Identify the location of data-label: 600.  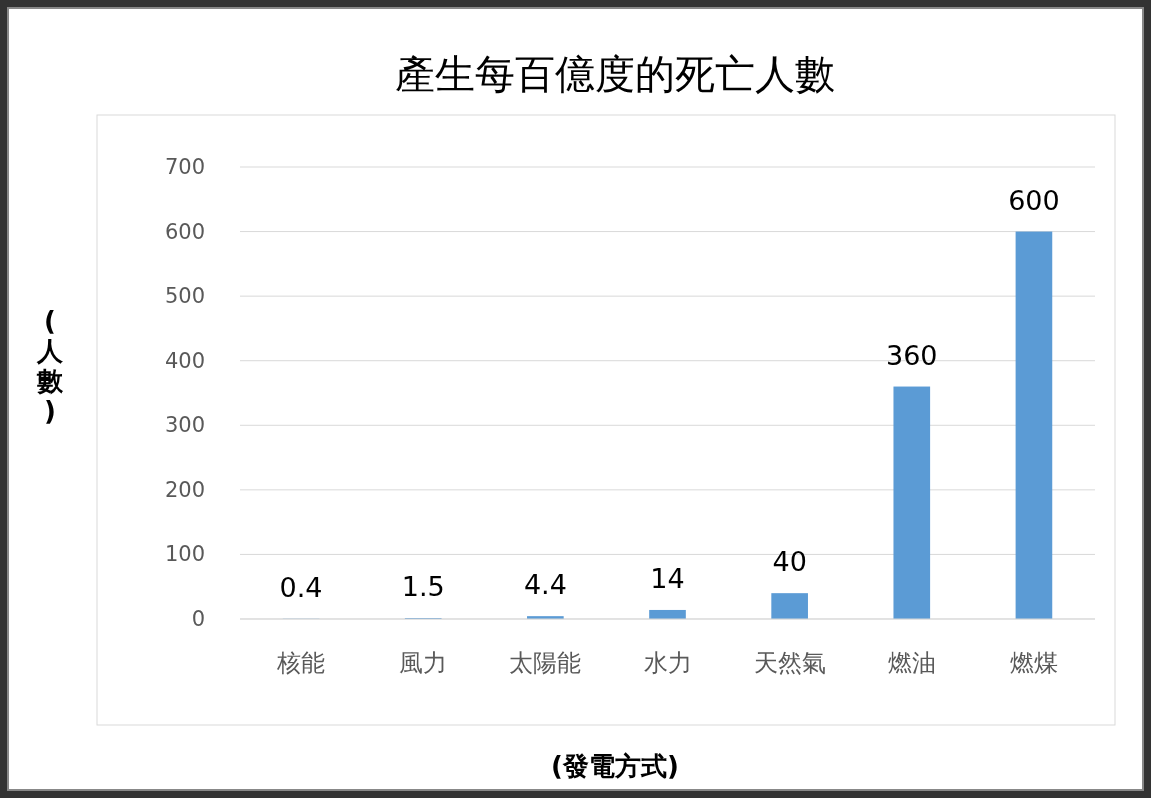
(1034, 200).